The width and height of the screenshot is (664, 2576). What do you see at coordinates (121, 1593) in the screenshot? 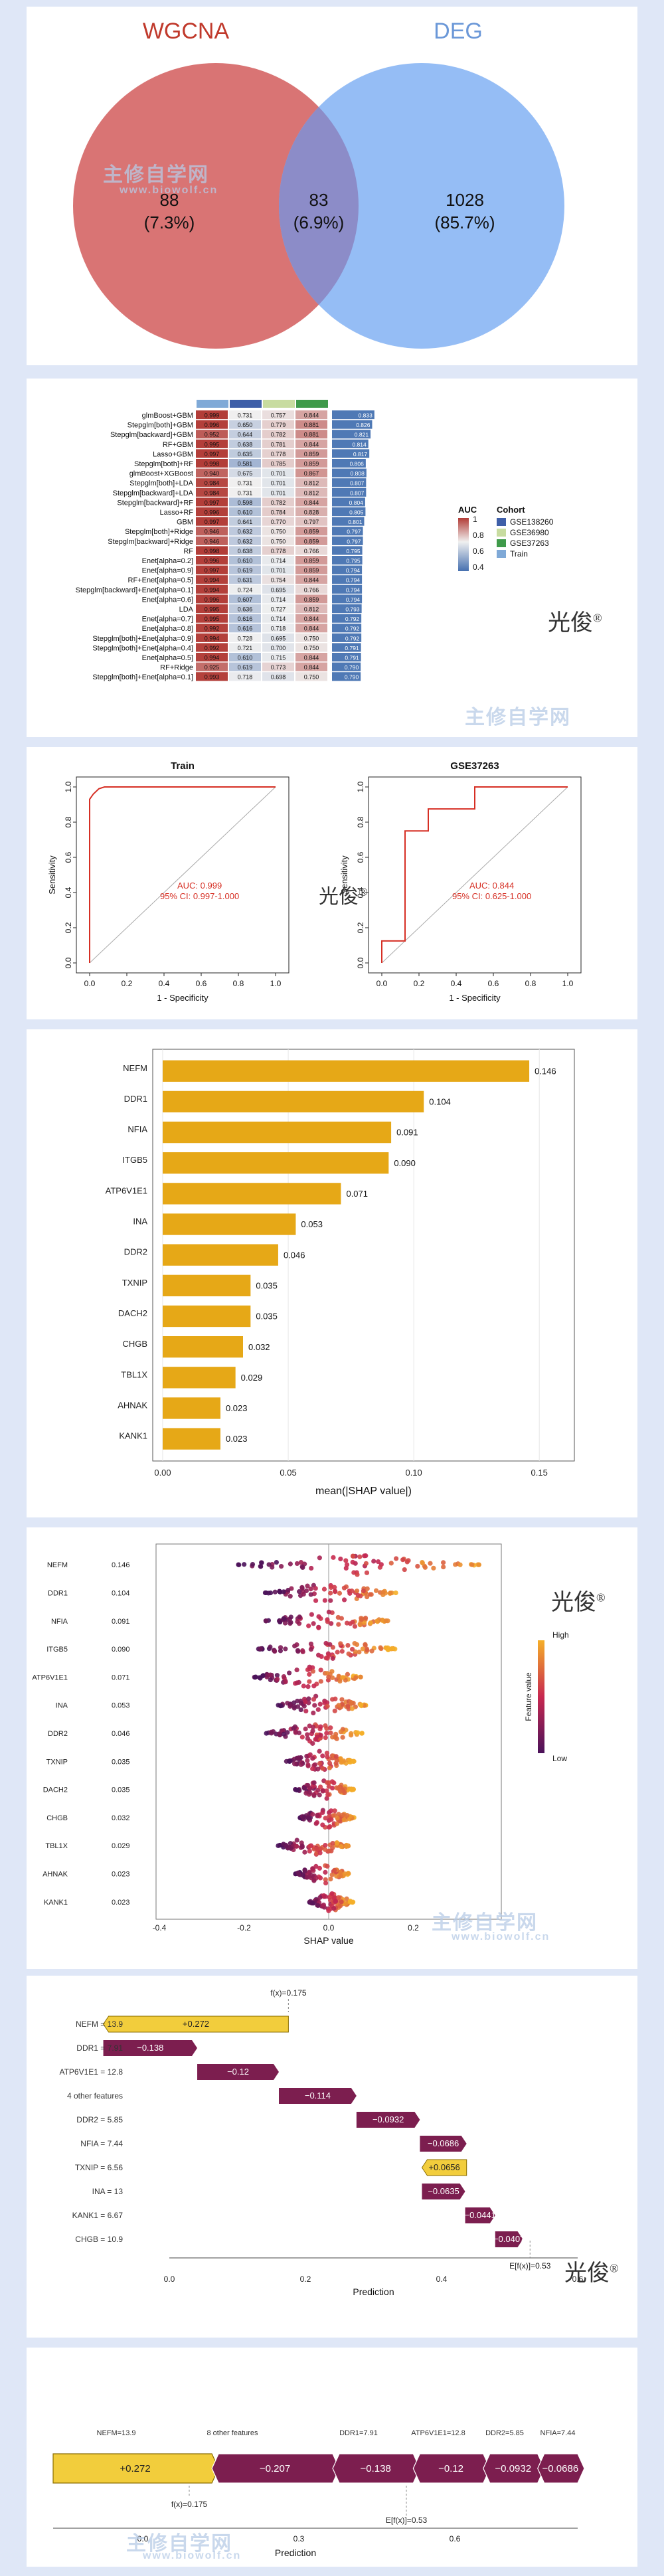
I see `feature-importance: 0.104` at bounding box center [121, 1593].